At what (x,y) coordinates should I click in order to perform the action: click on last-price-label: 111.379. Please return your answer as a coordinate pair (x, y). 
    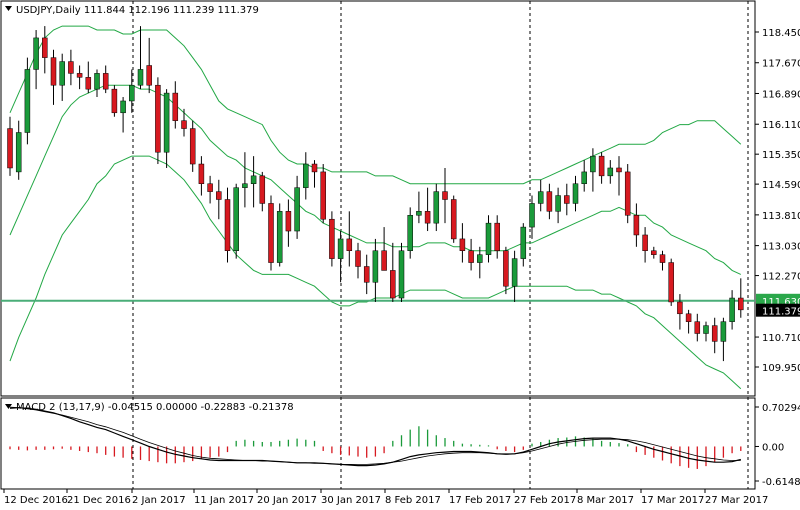
    Looking at the image, I should click on (781, 312).